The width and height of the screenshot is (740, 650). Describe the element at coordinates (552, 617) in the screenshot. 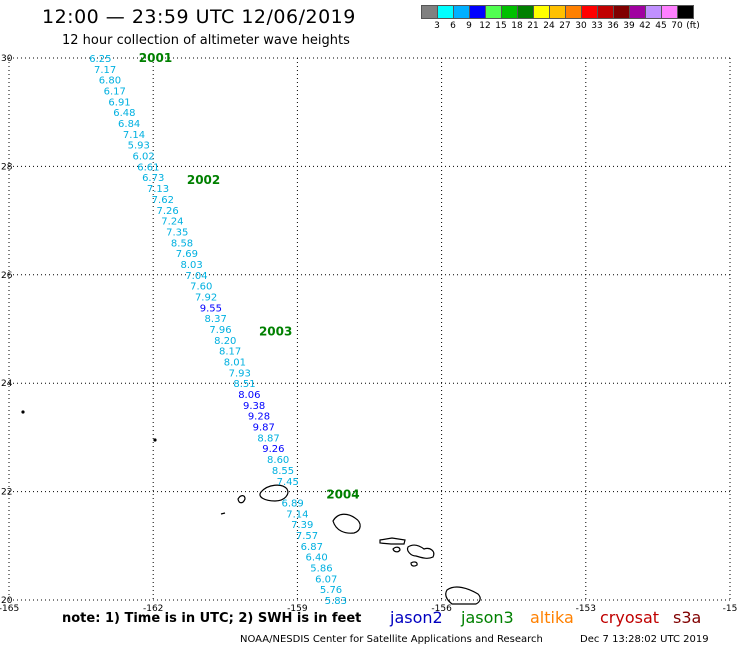

I see `satellite-name: altika` at that location.